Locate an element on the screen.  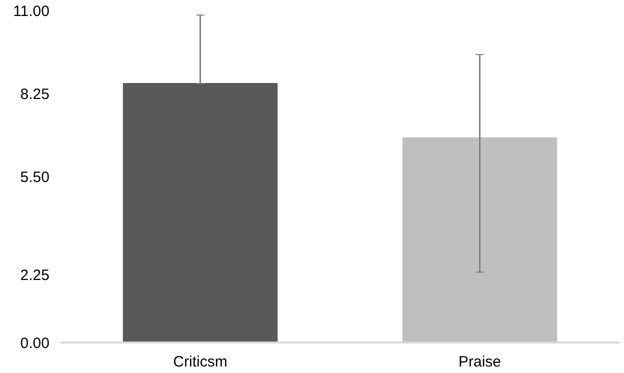
y-tick-label: 0.00 is located at coordinates (35, 343).